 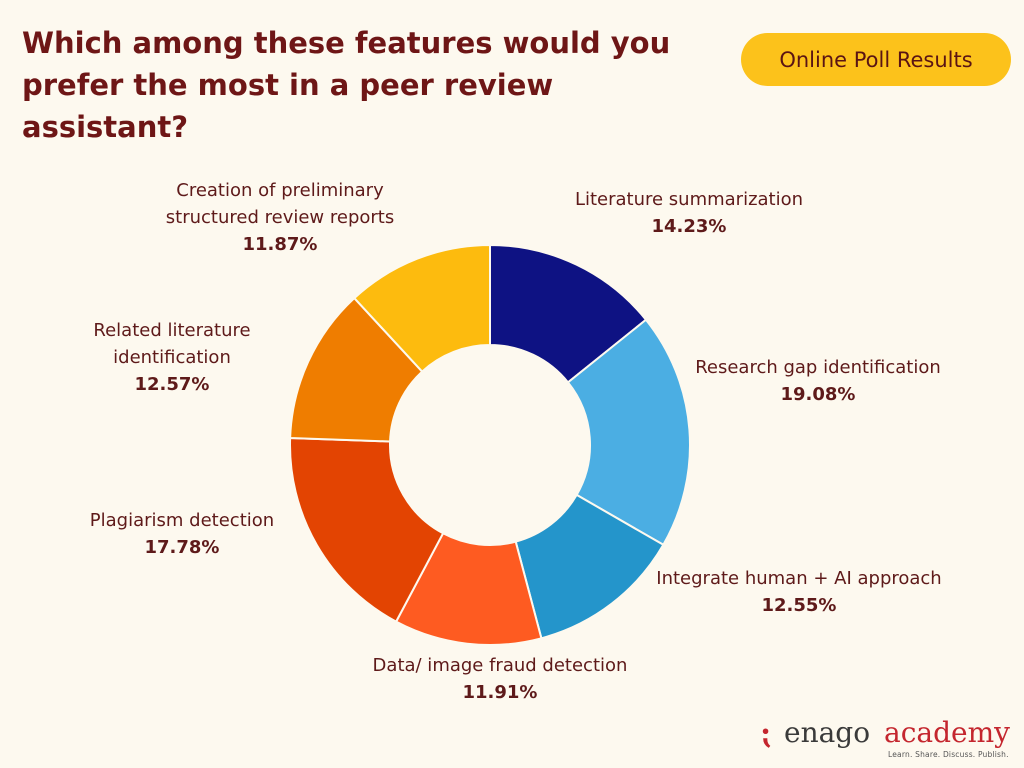 I want to click on slice-label-value: 12.55%, so click(x=799, y=605).